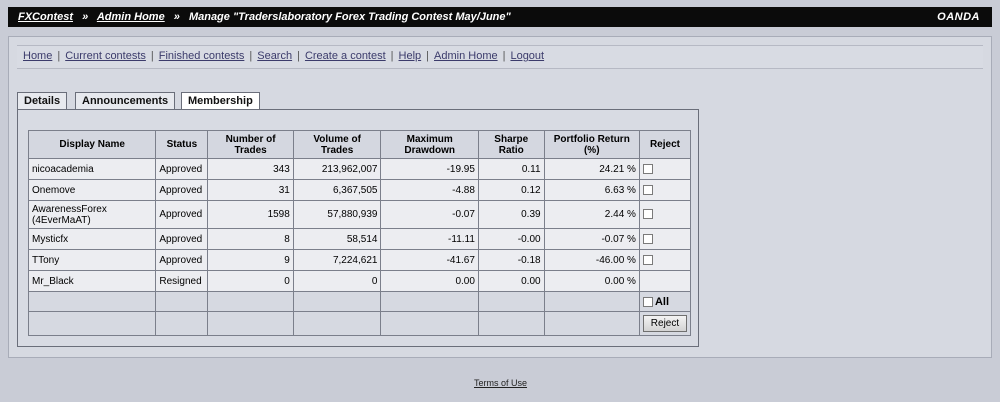 The height and width of the screenshot is (402, 1000). Describe the element at coordinates (92, 281) in the screenshot. I see `display-name-cell: Mr_Black` at that location.